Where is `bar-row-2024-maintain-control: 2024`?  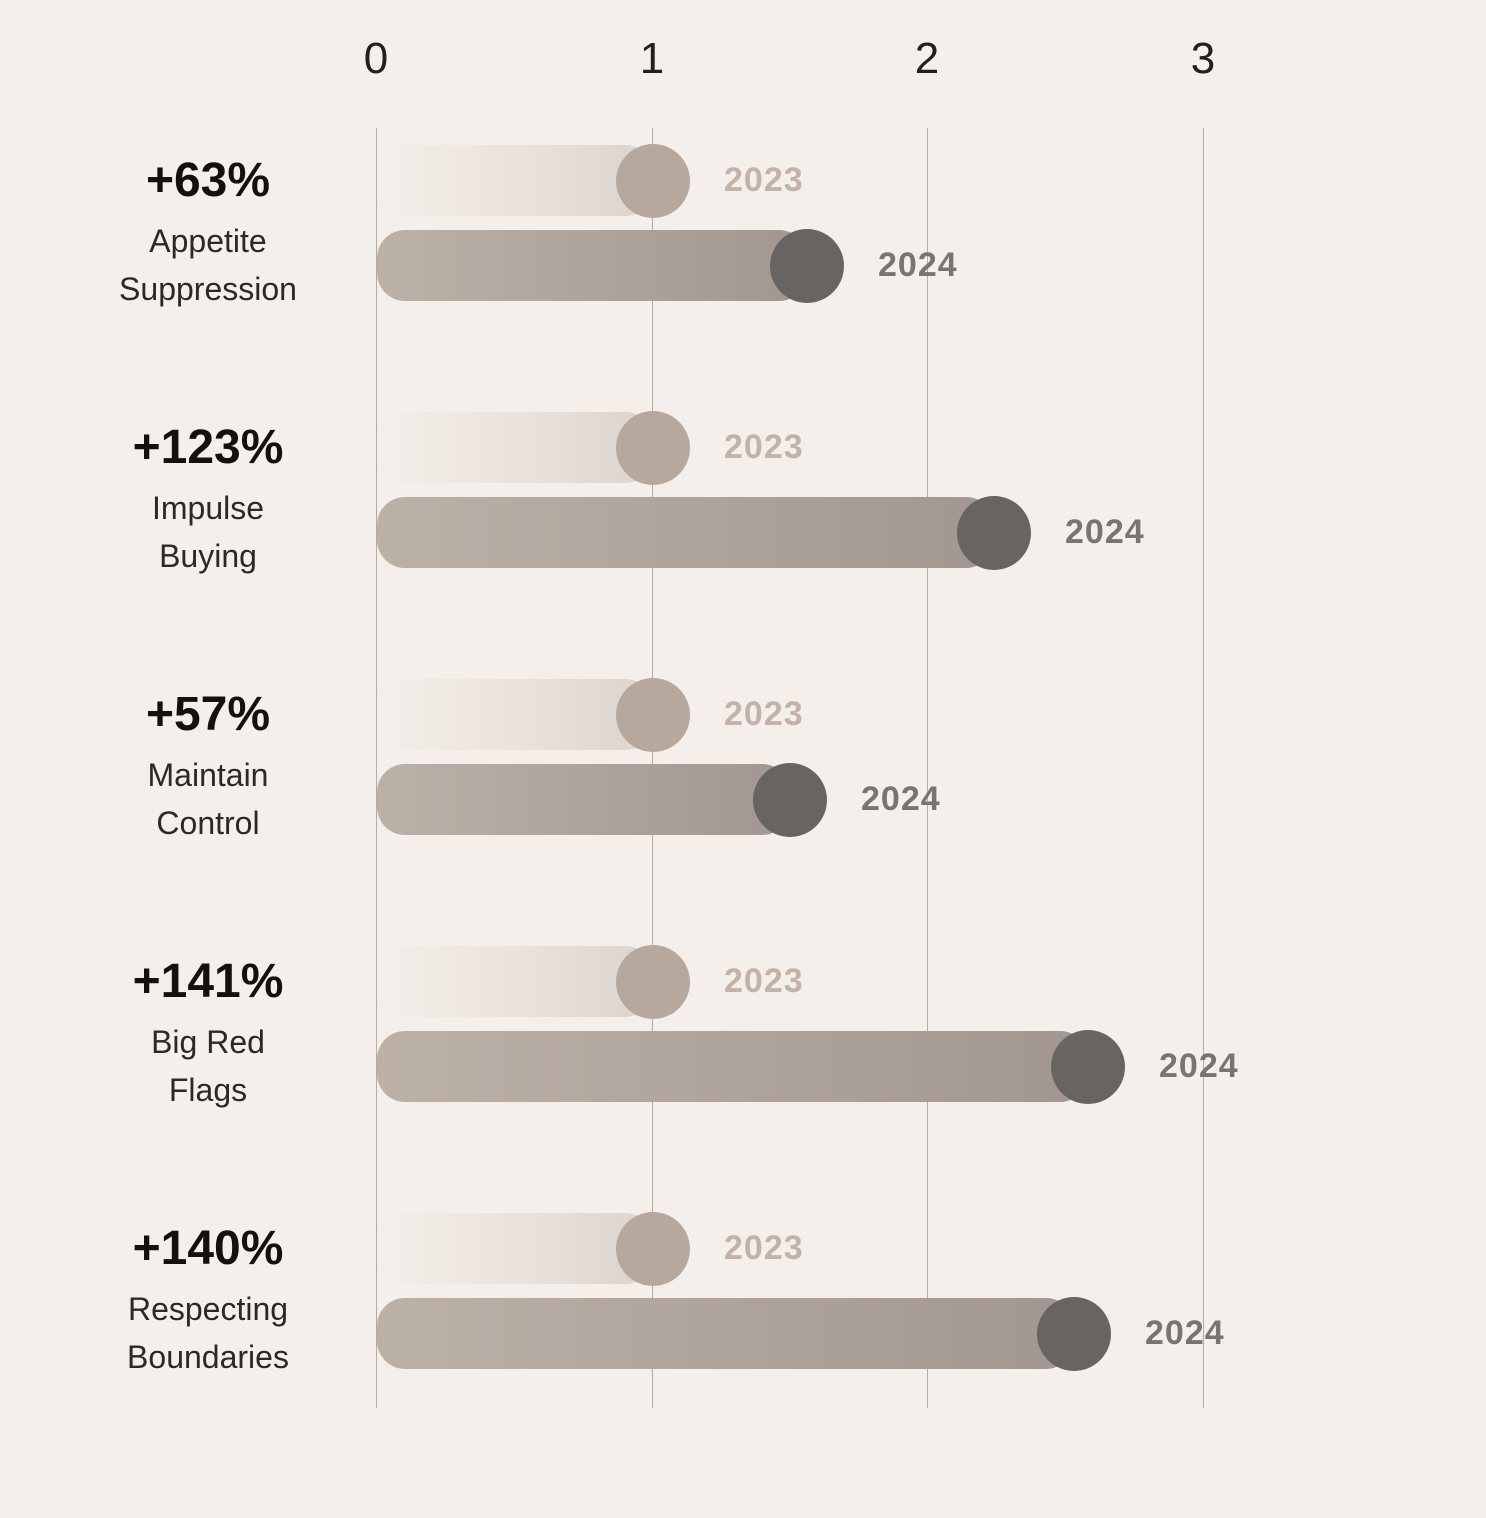 bar-row-2024-maintain-control: 2024 is located at coordinates (659, 799).